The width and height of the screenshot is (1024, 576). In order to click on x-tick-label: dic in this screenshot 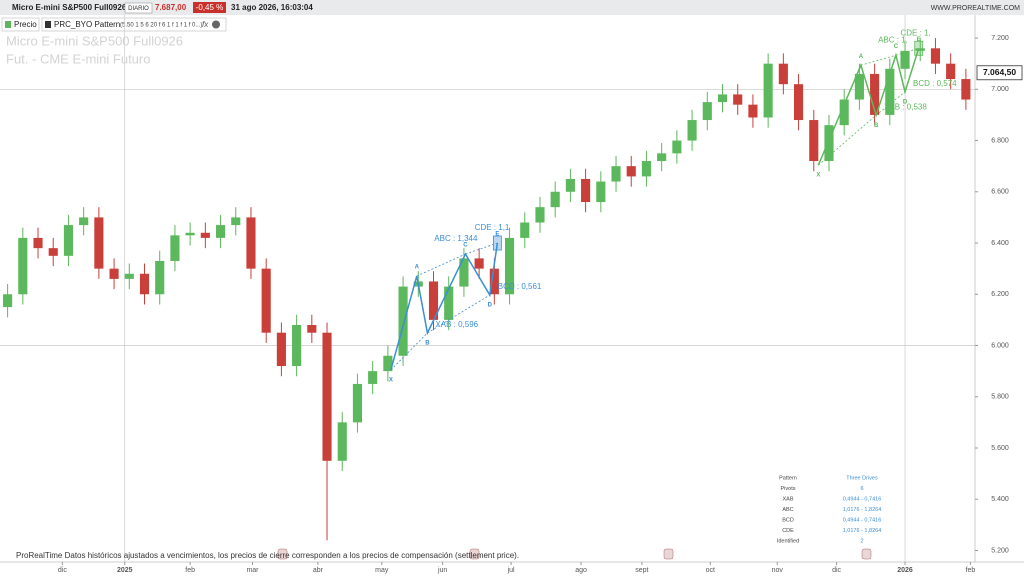, I will do `click(62, 570)`.